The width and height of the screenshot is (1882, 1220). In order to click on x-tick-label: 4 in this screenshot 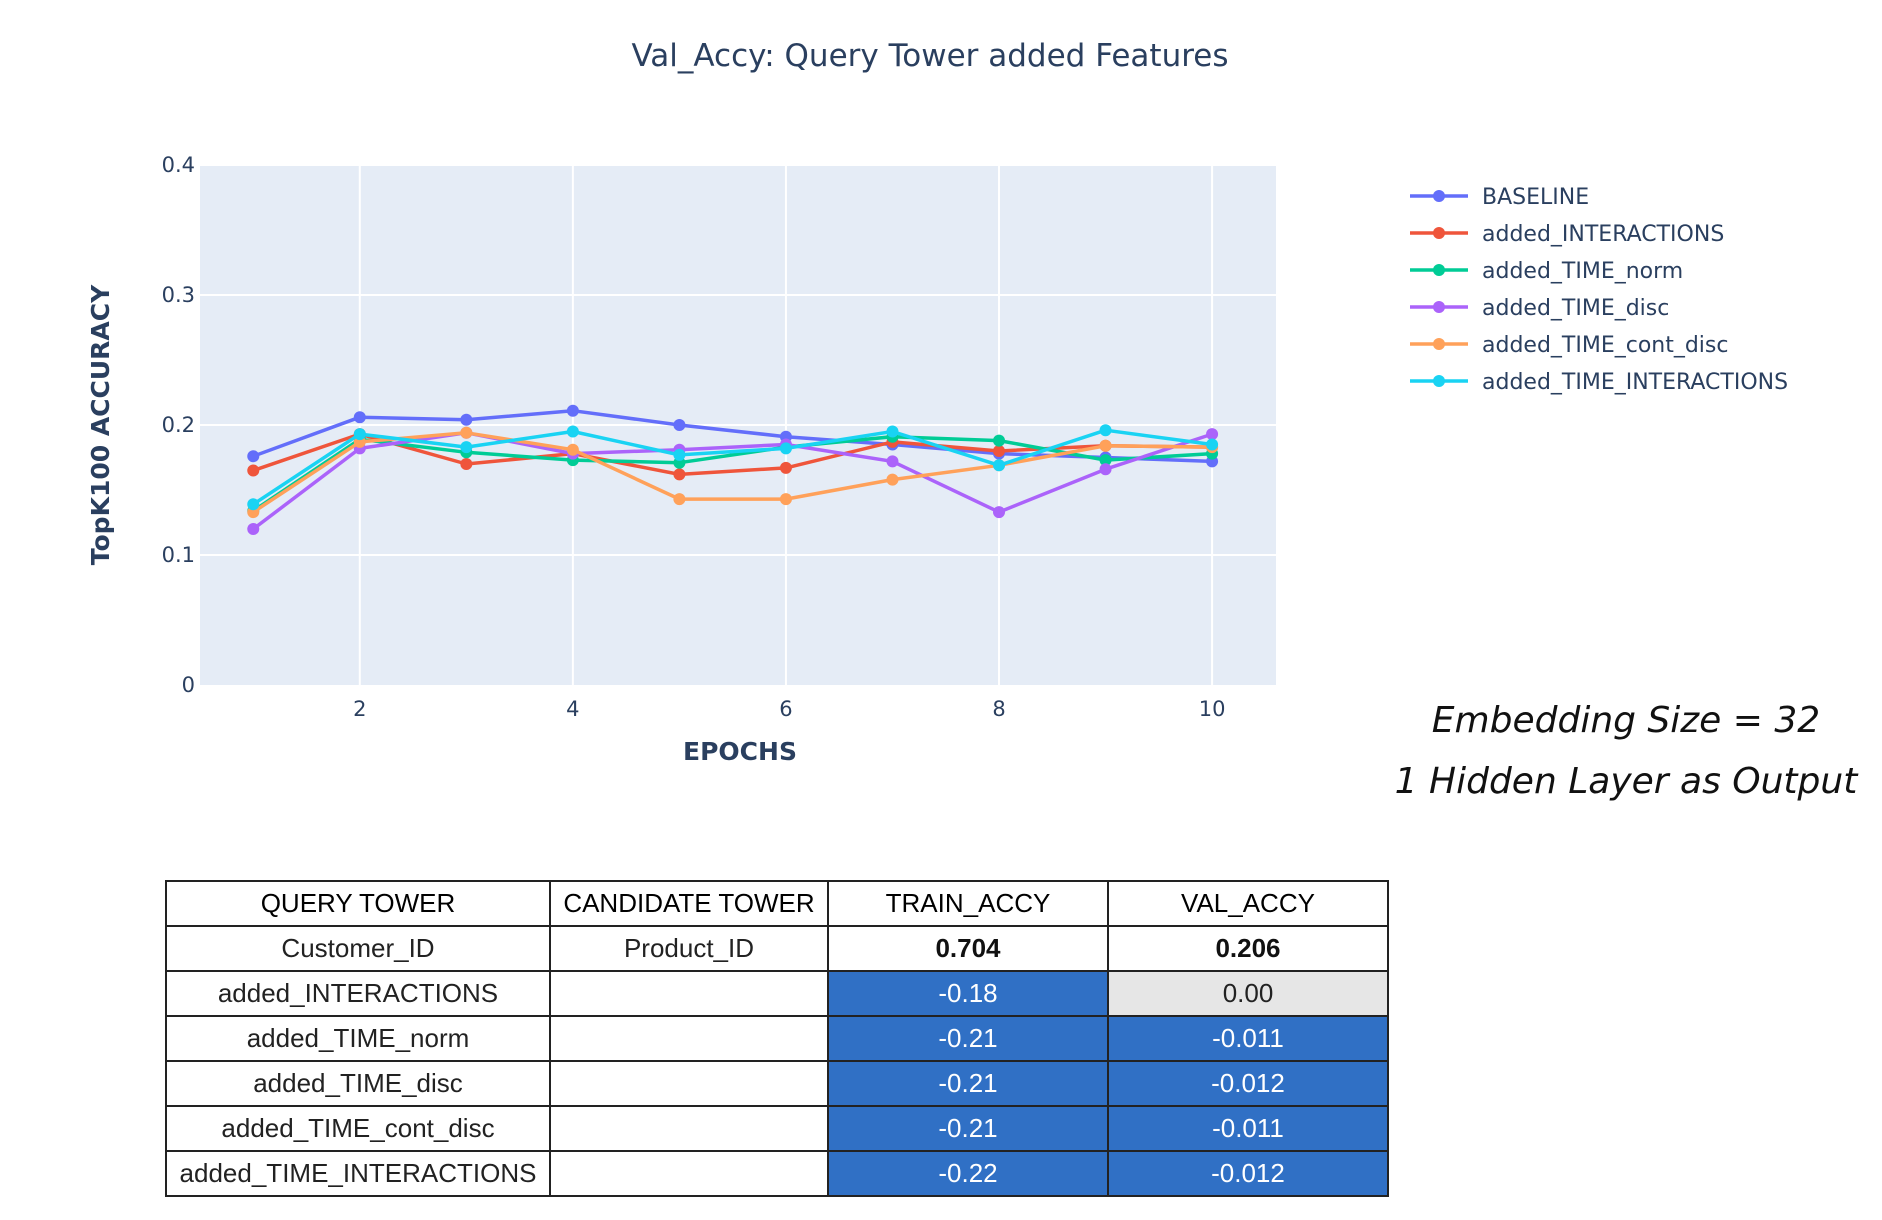, I will do `click(572, 709)`.